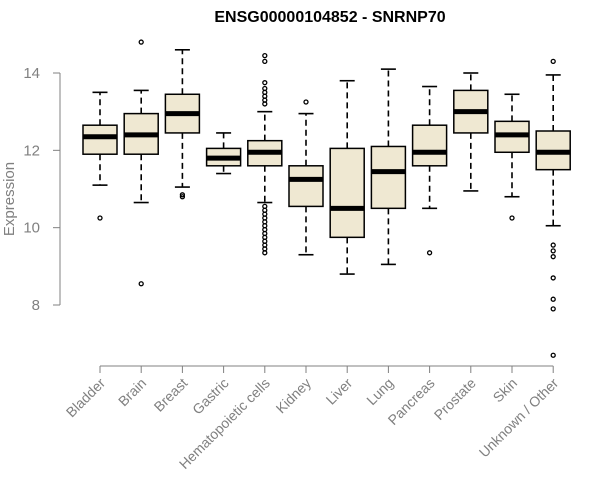 This screenshot has height=500, width=600. Describe the element at coordinates (86, 398) in the screenshot. I see `x-tick-label: Bladder` at that location.